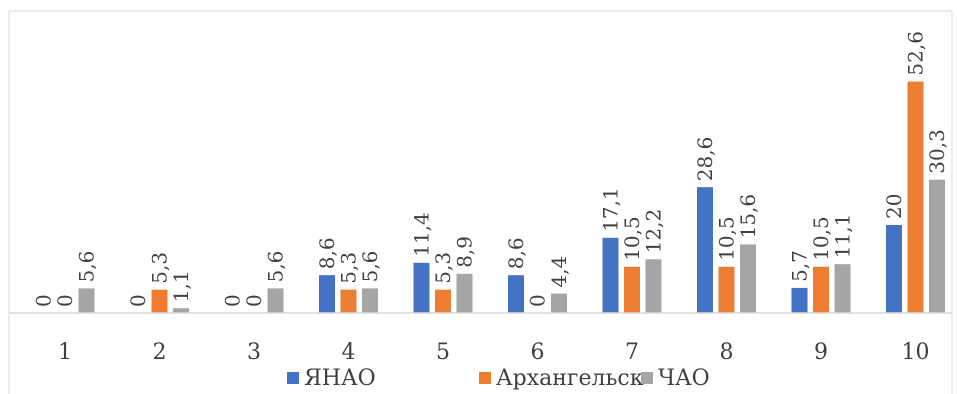 This screenshot has height=394, width=957. Describe the element at coordinates (559, 303) in the screenshot. I see `bar-ЧАО-6` at that location.